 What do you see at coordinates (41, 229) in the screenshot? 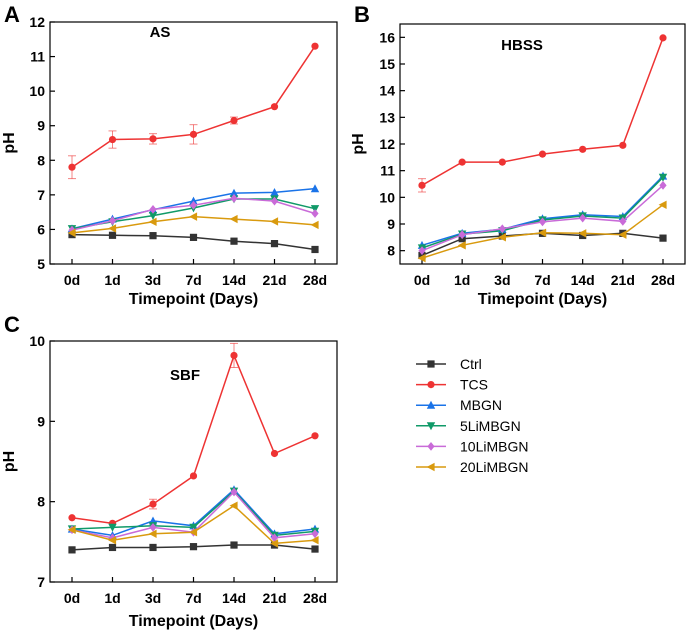
I see `y-tick-label: 6` at bounding box center [41, 229].